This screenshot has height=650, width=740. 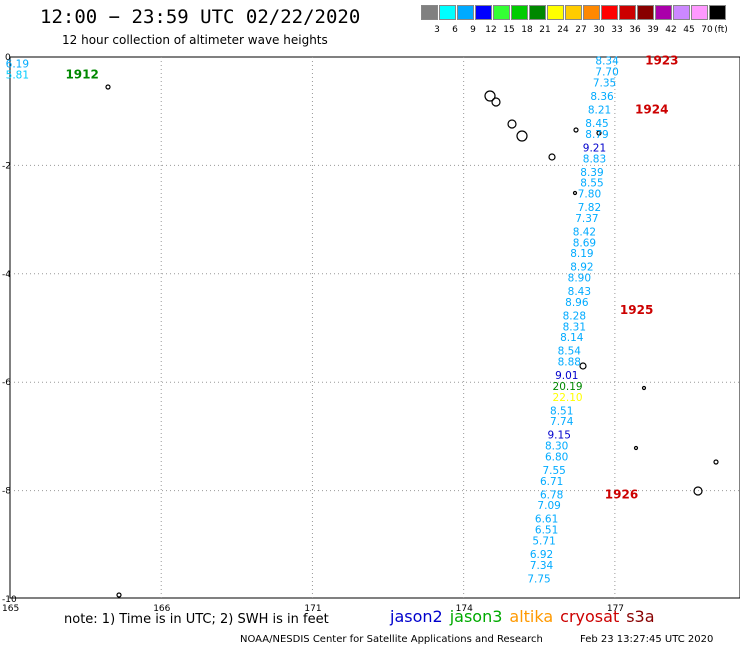 What do you see at coordinates (574, 316) in the screenshot?
I see `observation-value: 8.28` at bounding box center [574, 316].